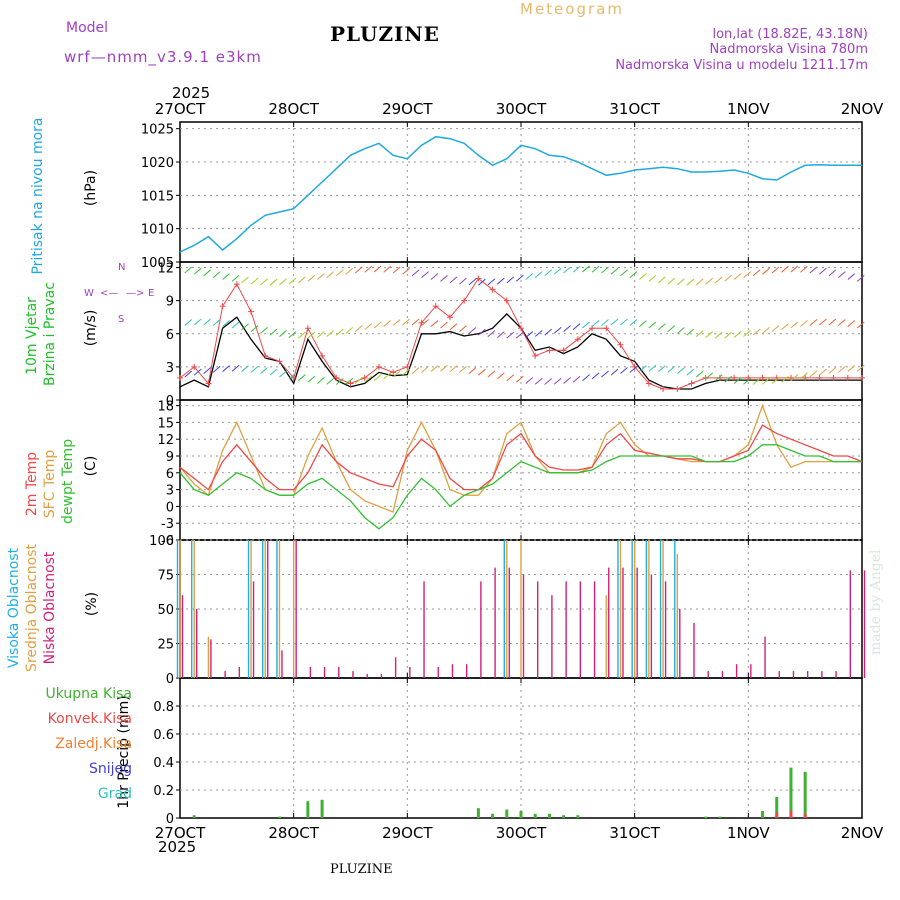 Image resolution: width=900 pixels, height=900 pixels. I want to click on x-tick-label-top: 1NOV, so click(748, 109).